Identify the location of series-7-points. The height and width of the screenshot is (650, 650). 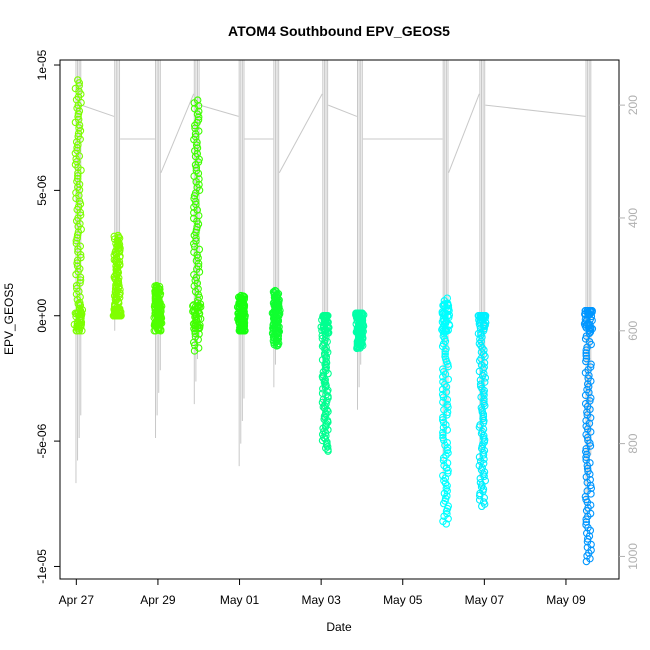
(360, 331).